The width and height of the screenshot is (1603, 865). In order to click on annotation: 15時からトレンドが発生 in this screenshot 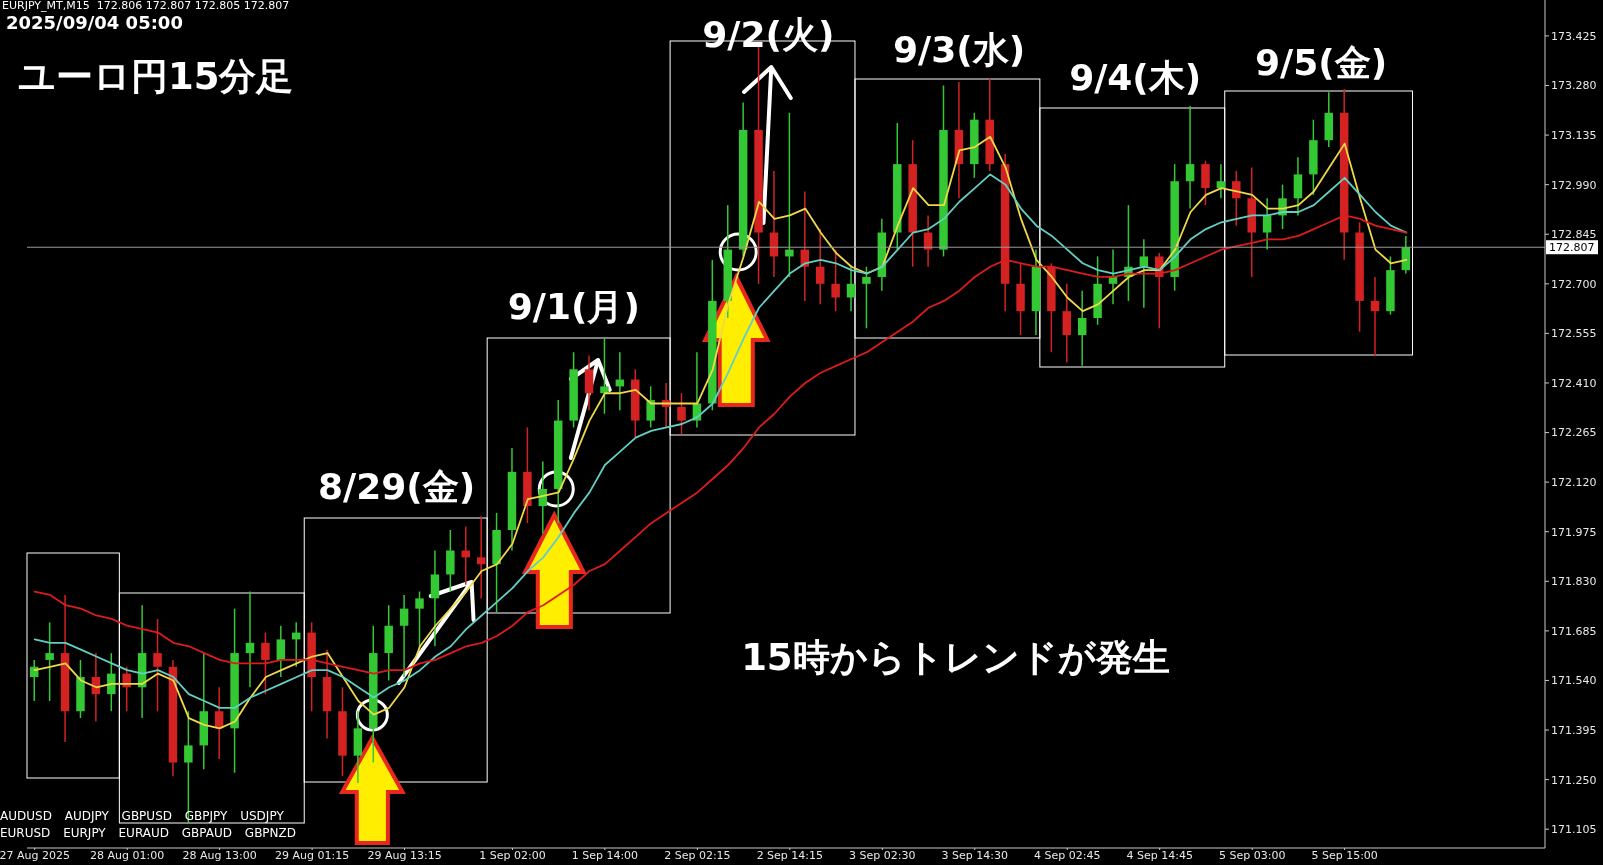, I will do `click(955, 658)`.